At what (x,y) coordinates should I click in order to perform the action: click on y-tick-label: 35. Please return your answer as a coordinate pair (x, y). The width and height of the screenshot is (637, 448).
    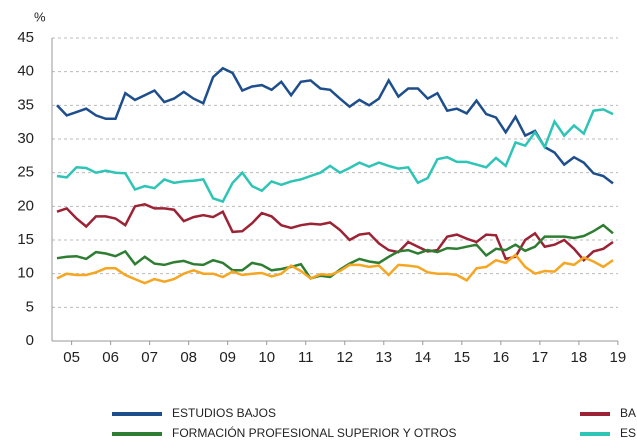
    Looking at the image, I should click on (25, 104).